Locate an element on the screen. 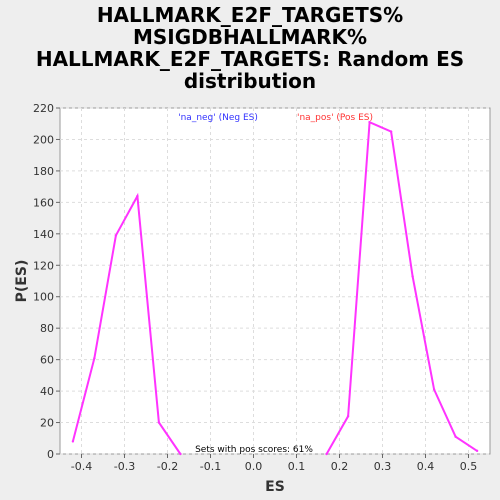 The image size is (500, 500). chart-title-line-1: HALLMARK_E2F_TARGETS% is located at coordinates (250, 15).